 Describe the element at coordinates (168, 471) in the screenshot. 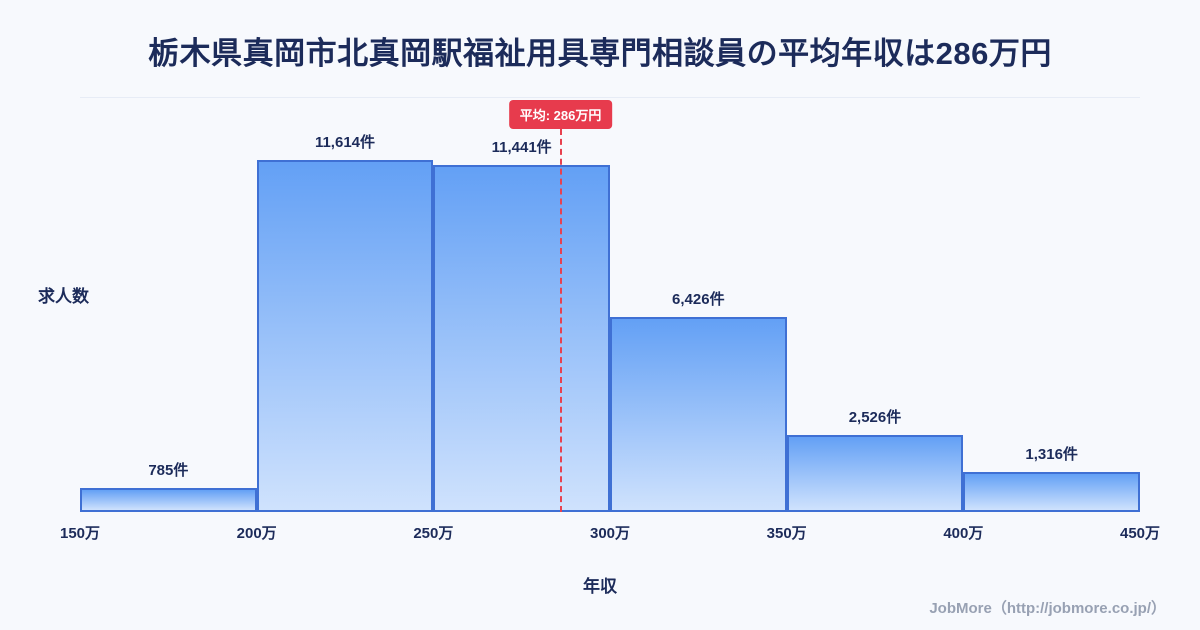

I see `bar-value-label: 785件` at that location.